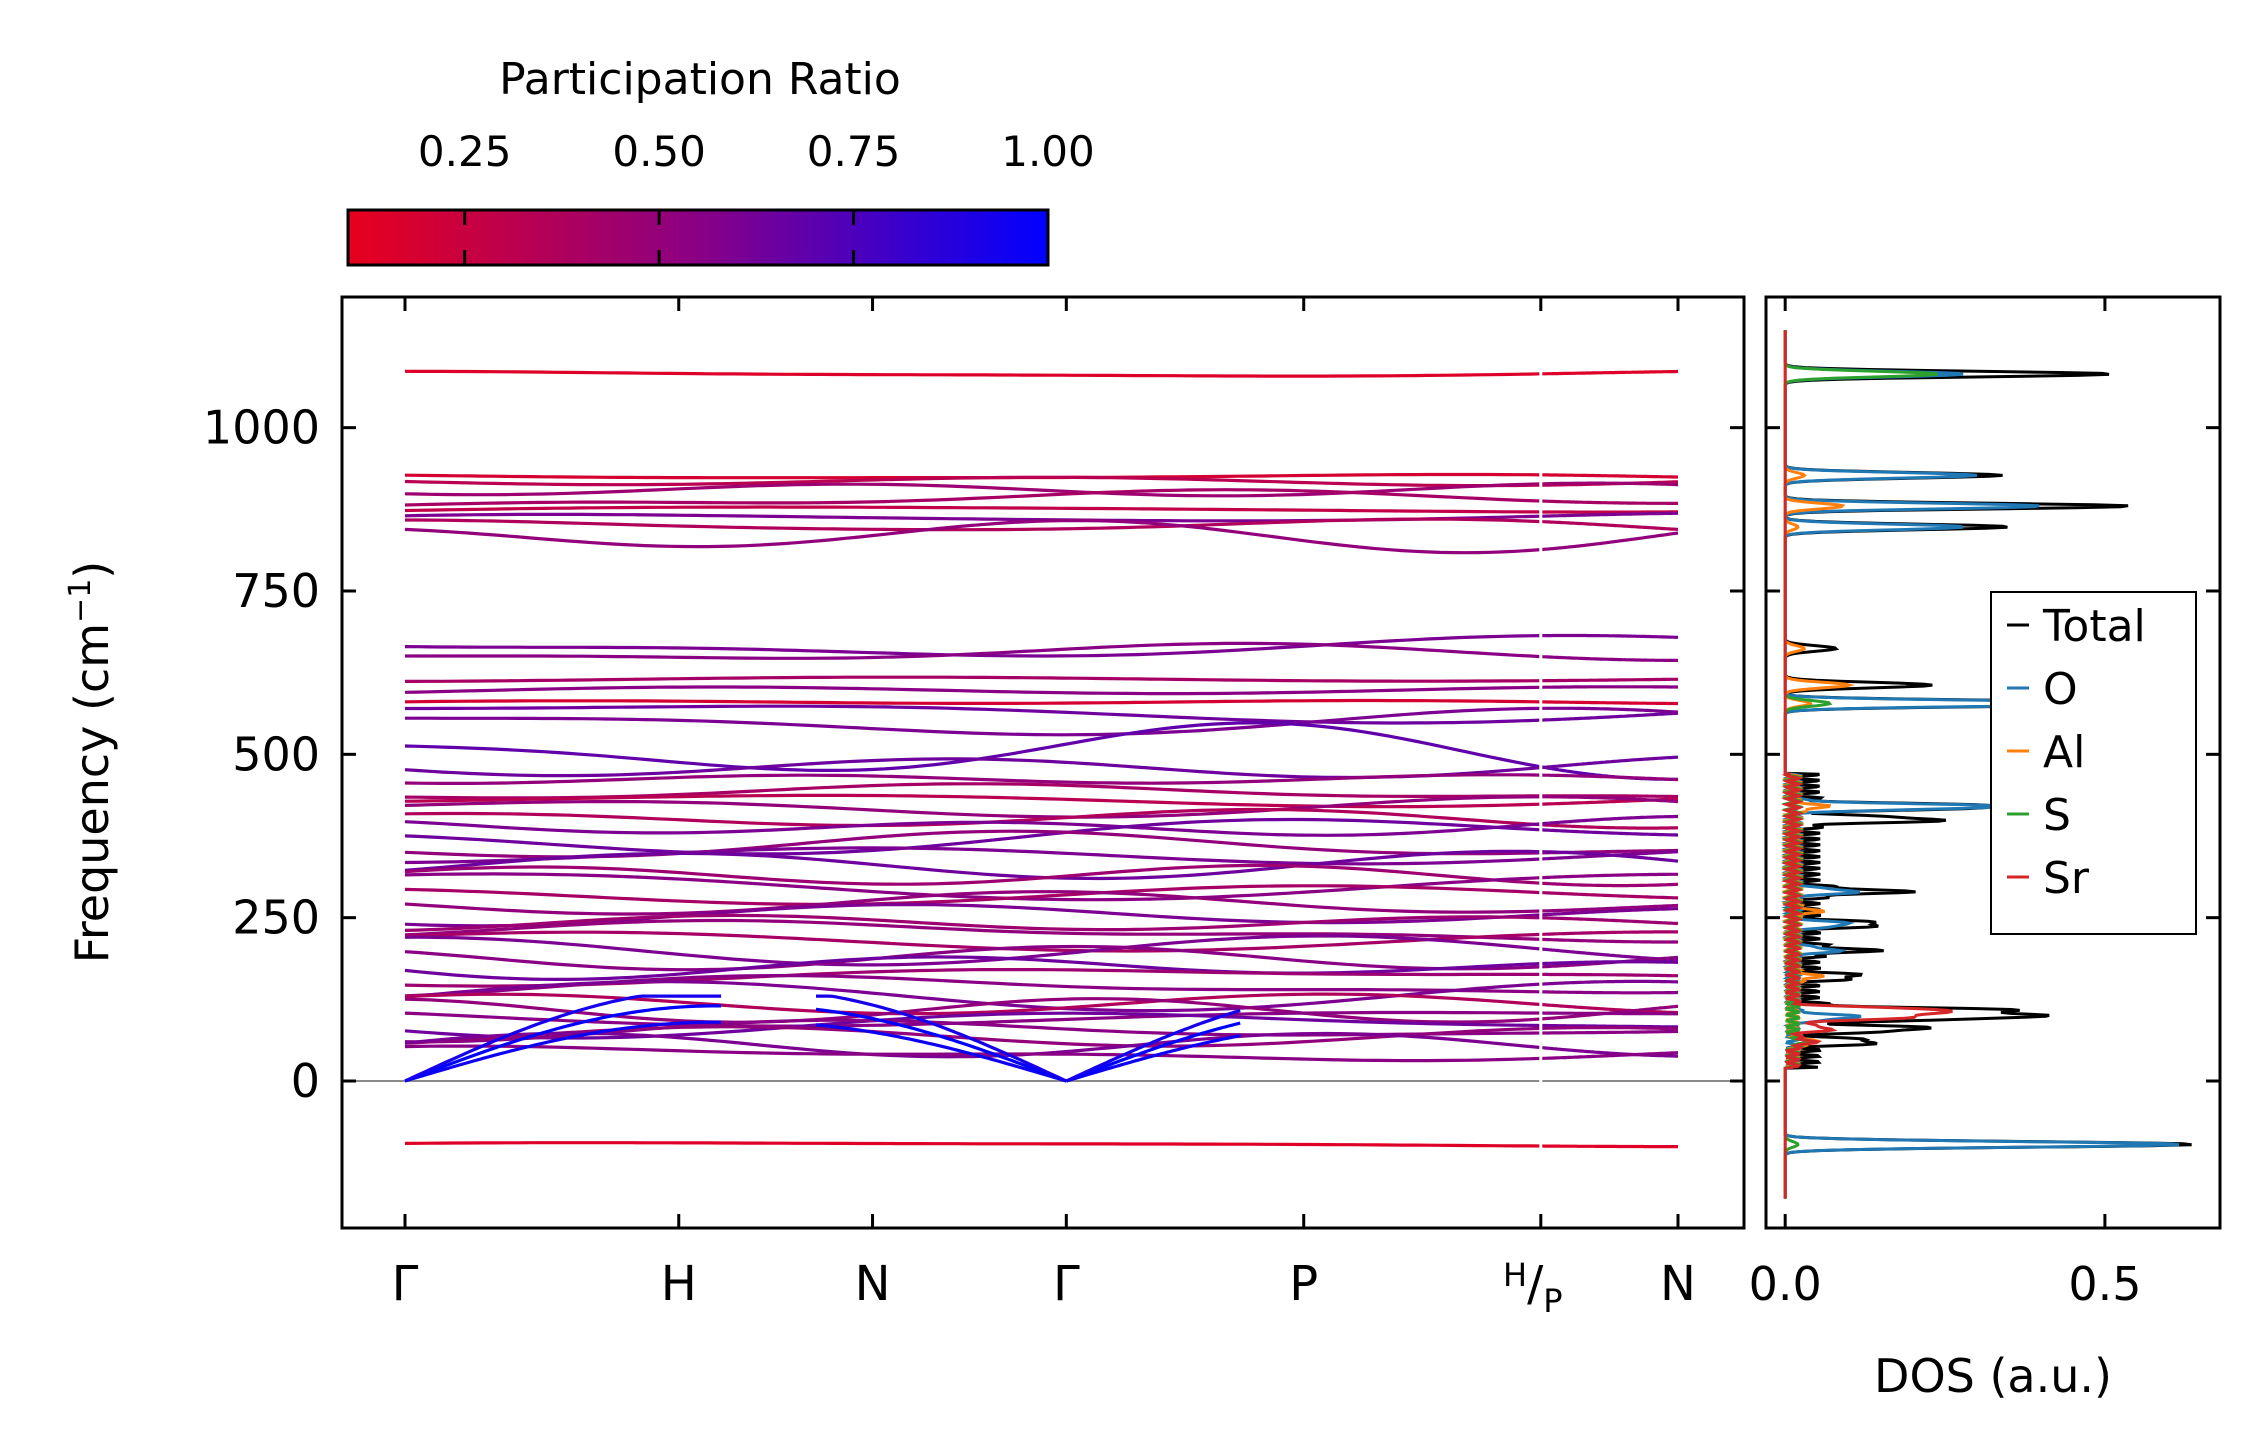 This screenshot has width=2259, height=1455. I want to click on dos-ticks: 0.0 0.5, so click(1984, 804).